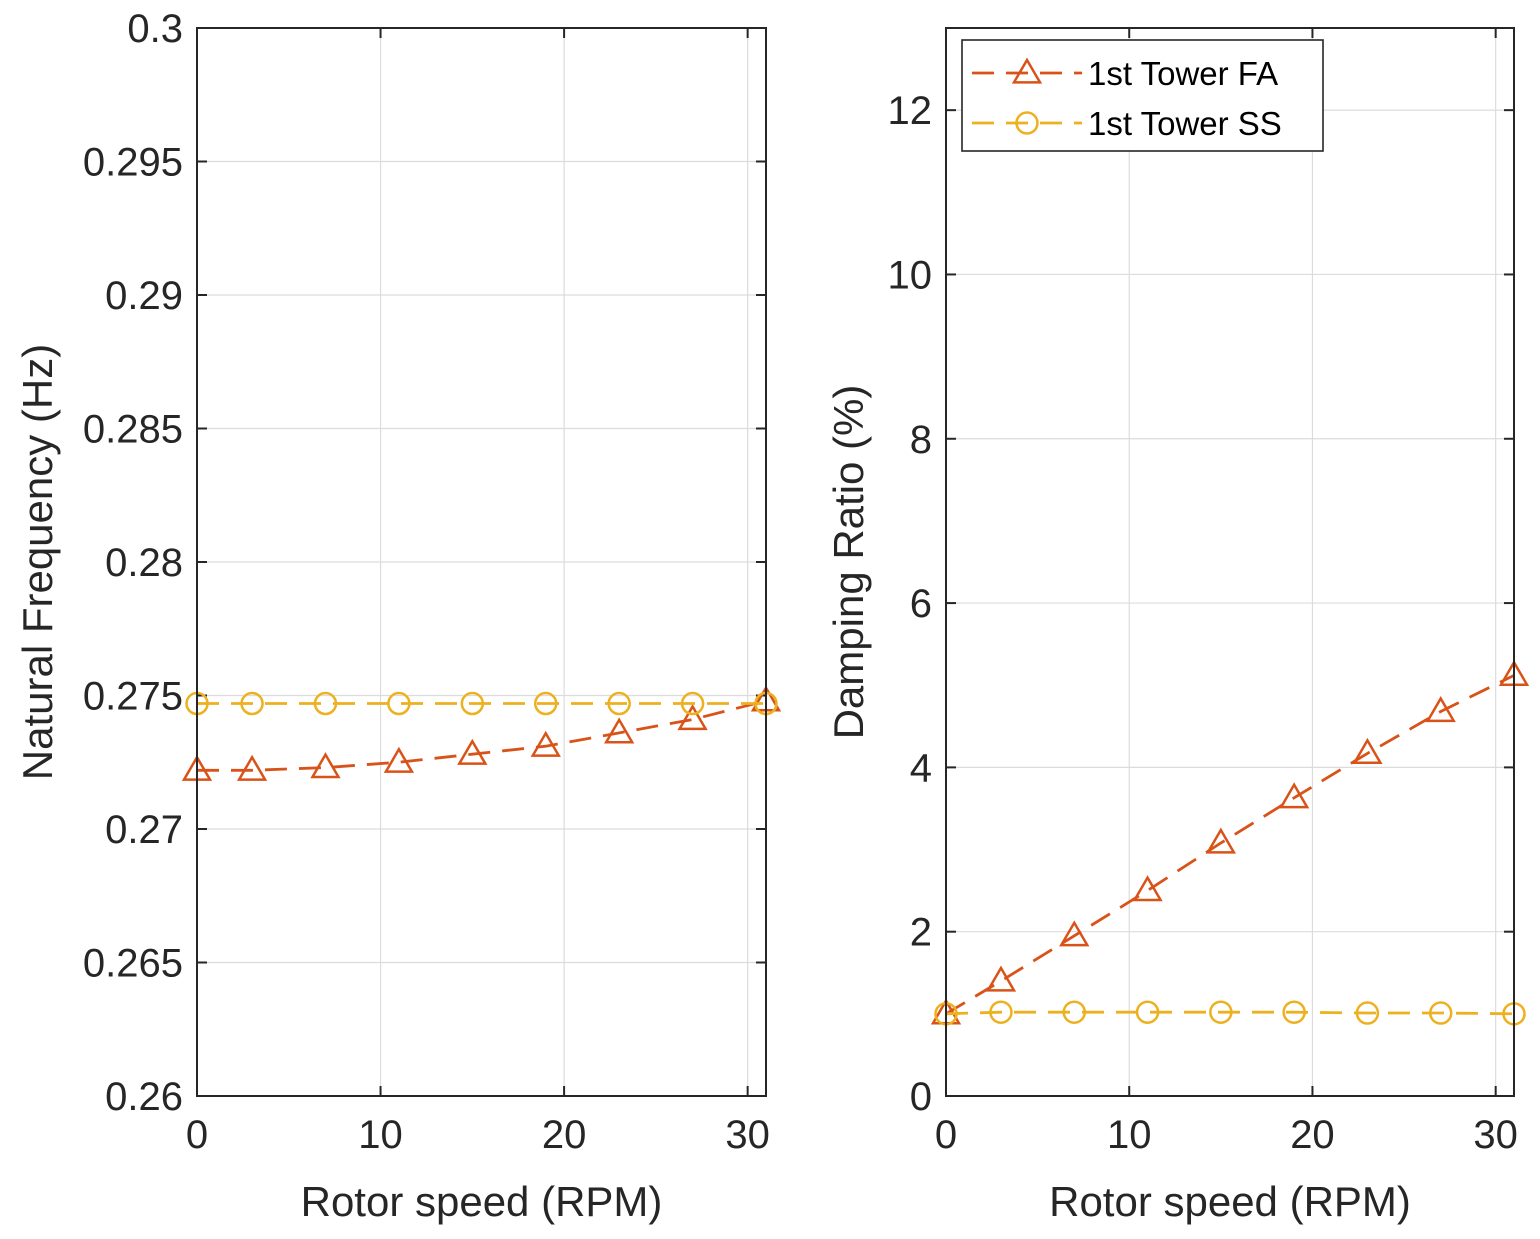 Image resolution: width=1540 pixels, height=1239 pixels. Describe the element at coordinates (133, 430) in the screenshot. I see `y-tick-label: 0.285` at that location.